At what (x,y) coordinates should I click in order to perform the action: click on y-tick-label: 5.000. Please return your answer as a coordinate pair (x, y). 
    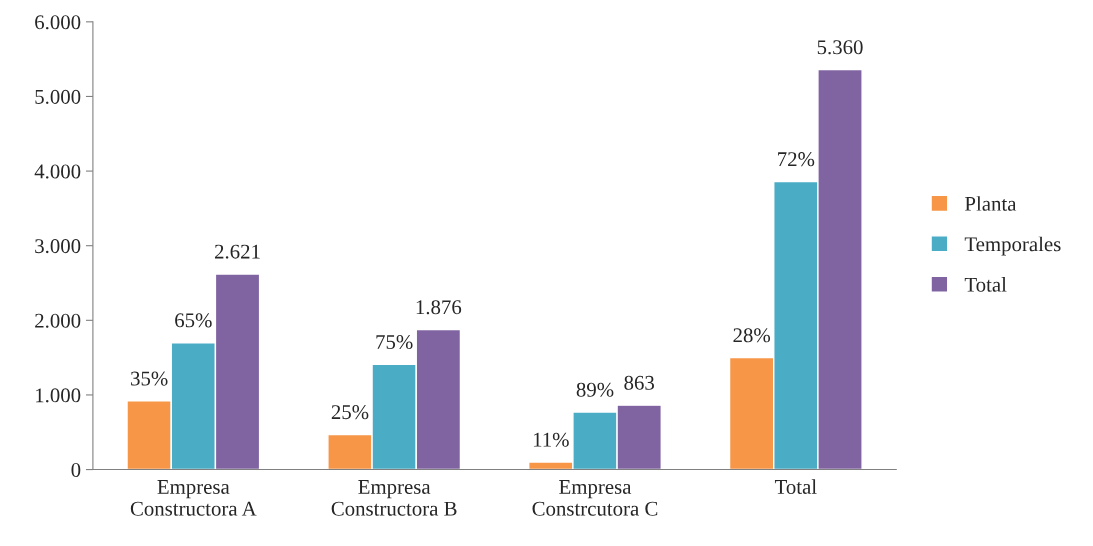
    Looking at the image, I should click on (58, 96).